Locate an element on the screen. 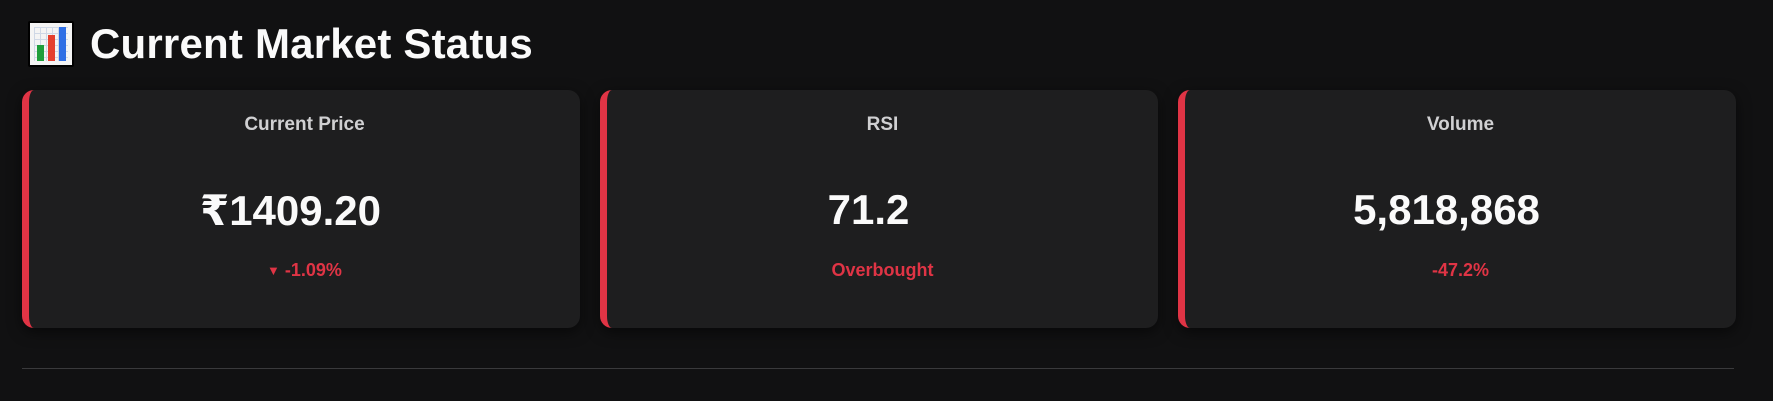 This screenshot has width=1773, height=401. metric-delta-text: -1.09% is located at coordinates (313, 270).